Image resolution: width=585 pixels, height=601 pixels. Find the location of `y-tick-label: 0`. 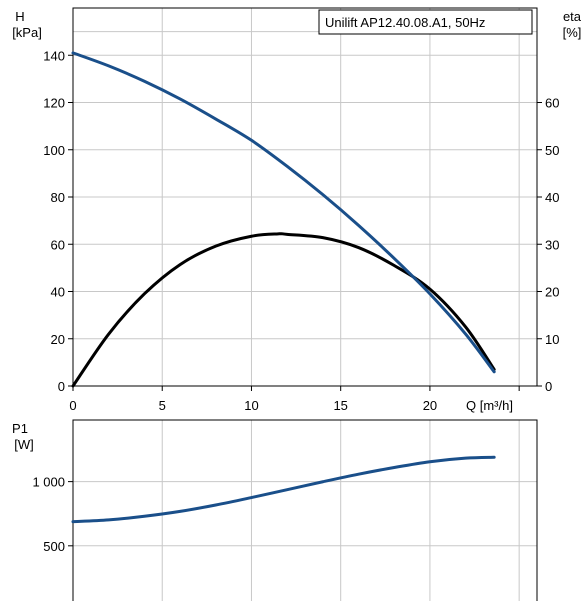

y-tick-label: 0 is located at coordinates (61, 386).